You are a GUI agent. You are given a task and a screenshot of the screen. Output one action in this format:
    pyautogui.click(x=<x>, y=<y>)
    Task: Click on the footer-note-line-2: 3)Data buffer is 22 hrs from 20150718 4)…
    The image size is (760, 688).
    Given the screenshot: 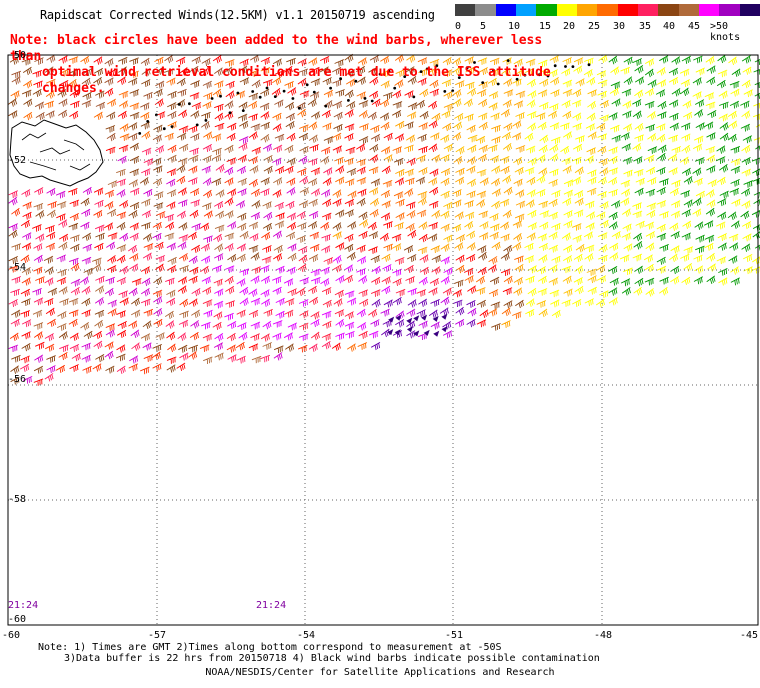 What is the action you would take?
    pyautogui.click(x=332, y=658)
    